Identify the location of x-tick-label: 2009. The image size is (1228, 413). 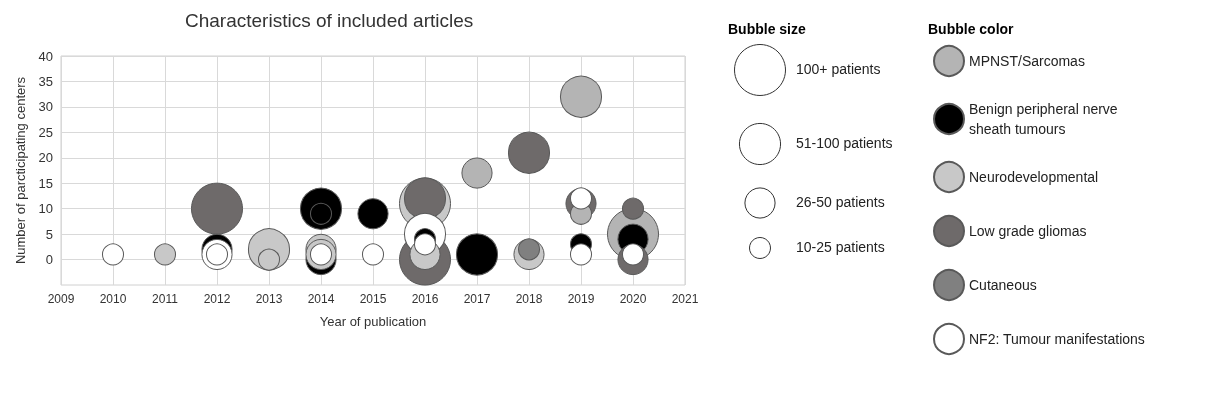
(61, 299).